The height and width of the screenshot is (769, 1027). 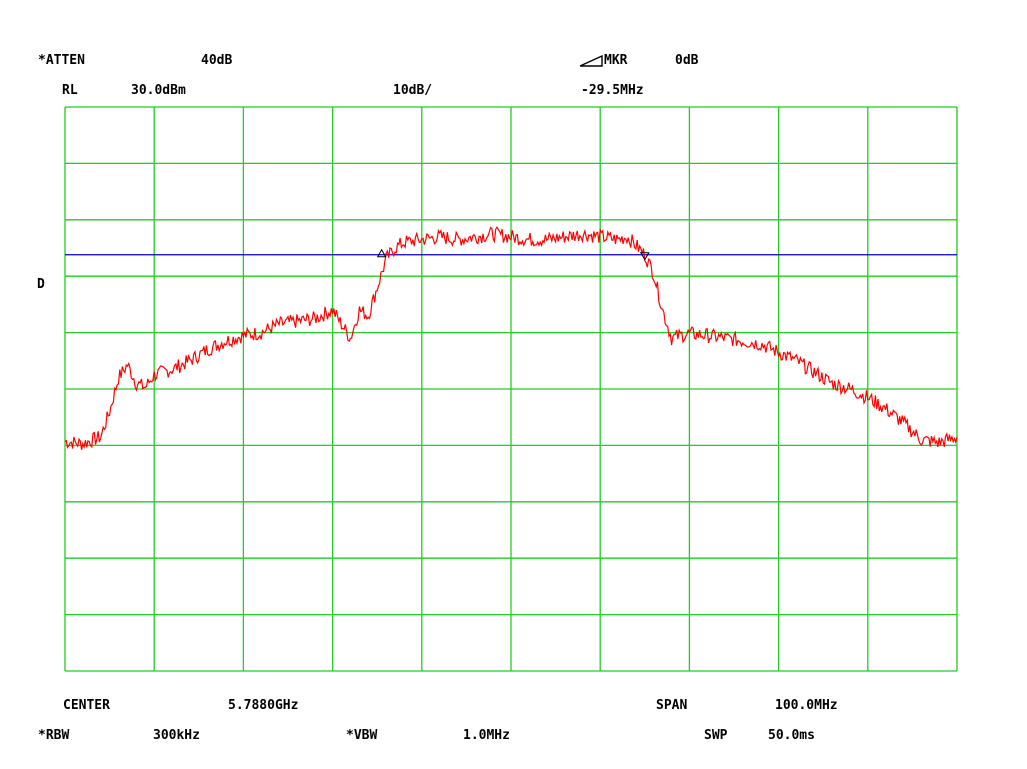 I want to click on span-label: SPAN, so click(x=672, y=705).